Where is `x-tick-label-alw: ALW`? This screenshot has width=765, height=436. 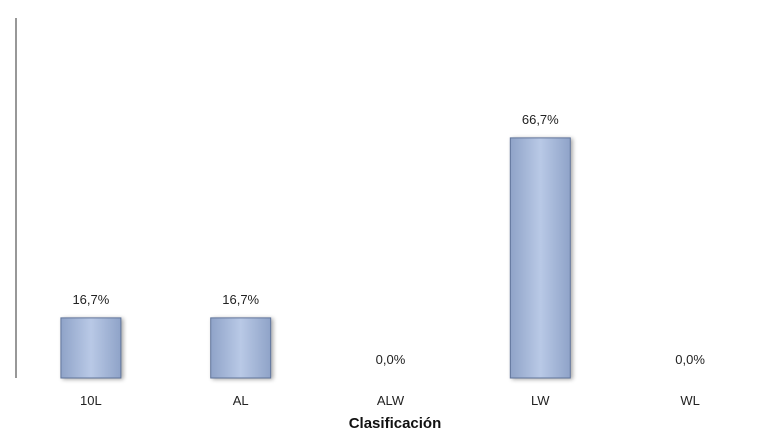
x-tick-label-alw: ALW is located at coordinates (391, 400).